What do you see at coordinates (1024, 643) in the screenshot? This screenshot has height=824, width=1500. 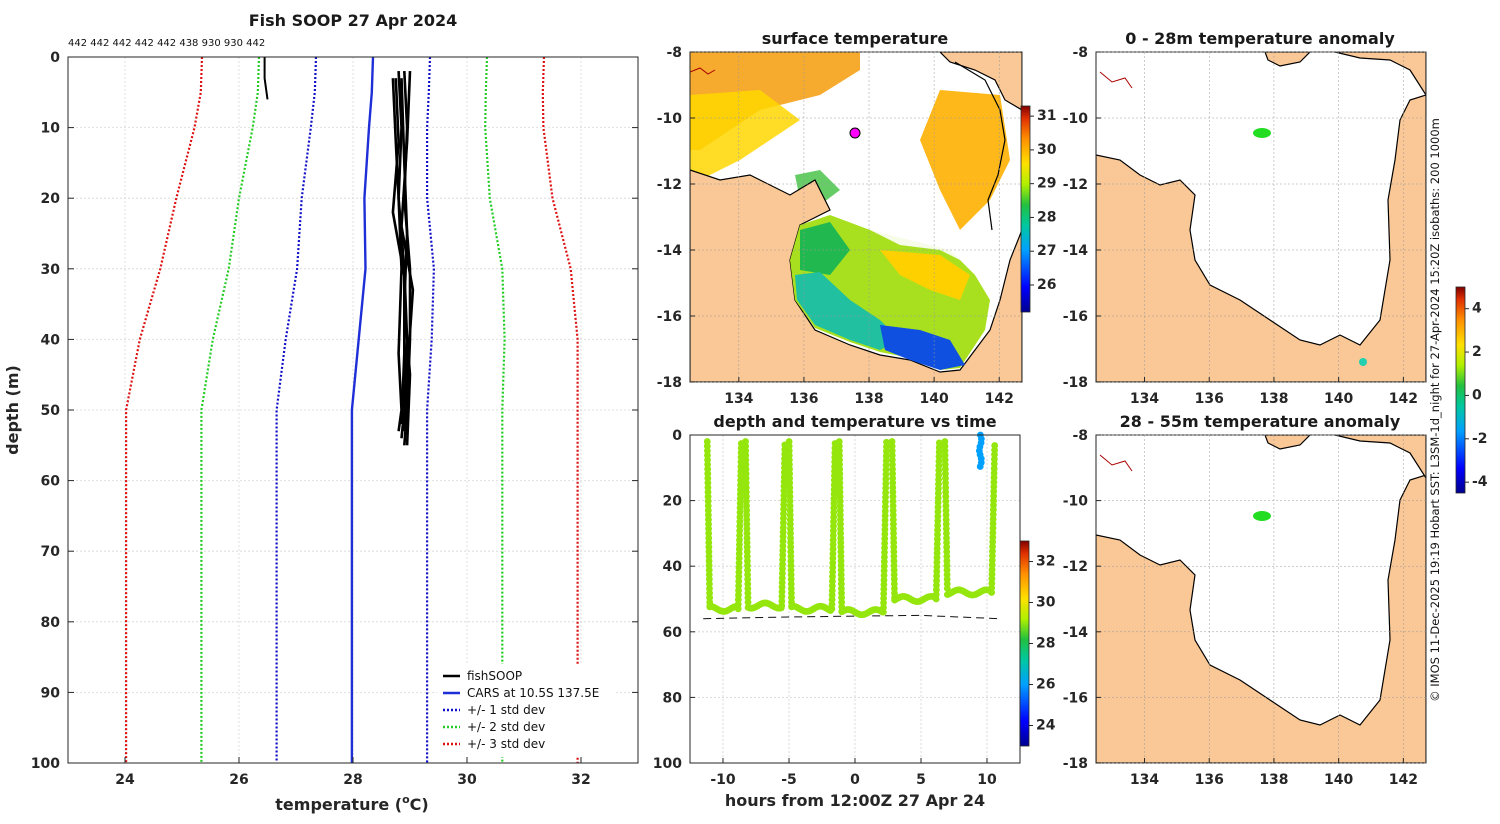 I see `ts-colorbar` at bounding box center [1024, 643].